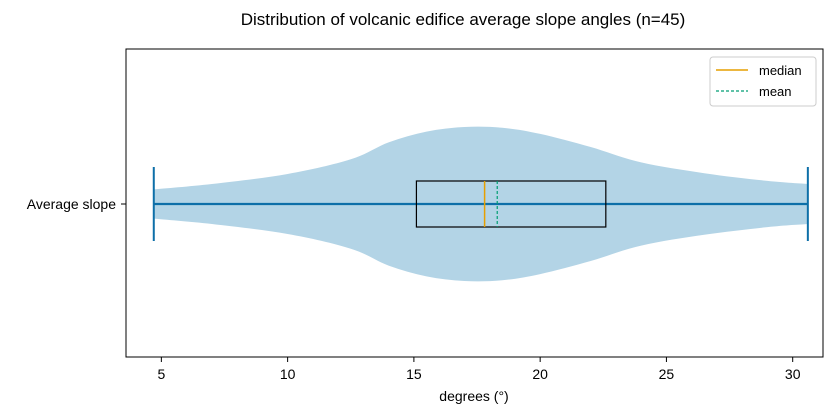 The height and width of the screenshot is (414, 833). What do you see at coordinates (479, 369) in the screenshot?
I see `x-axis-ticks: 5 10 15 20 25 30` at bounding box center [479, 369].